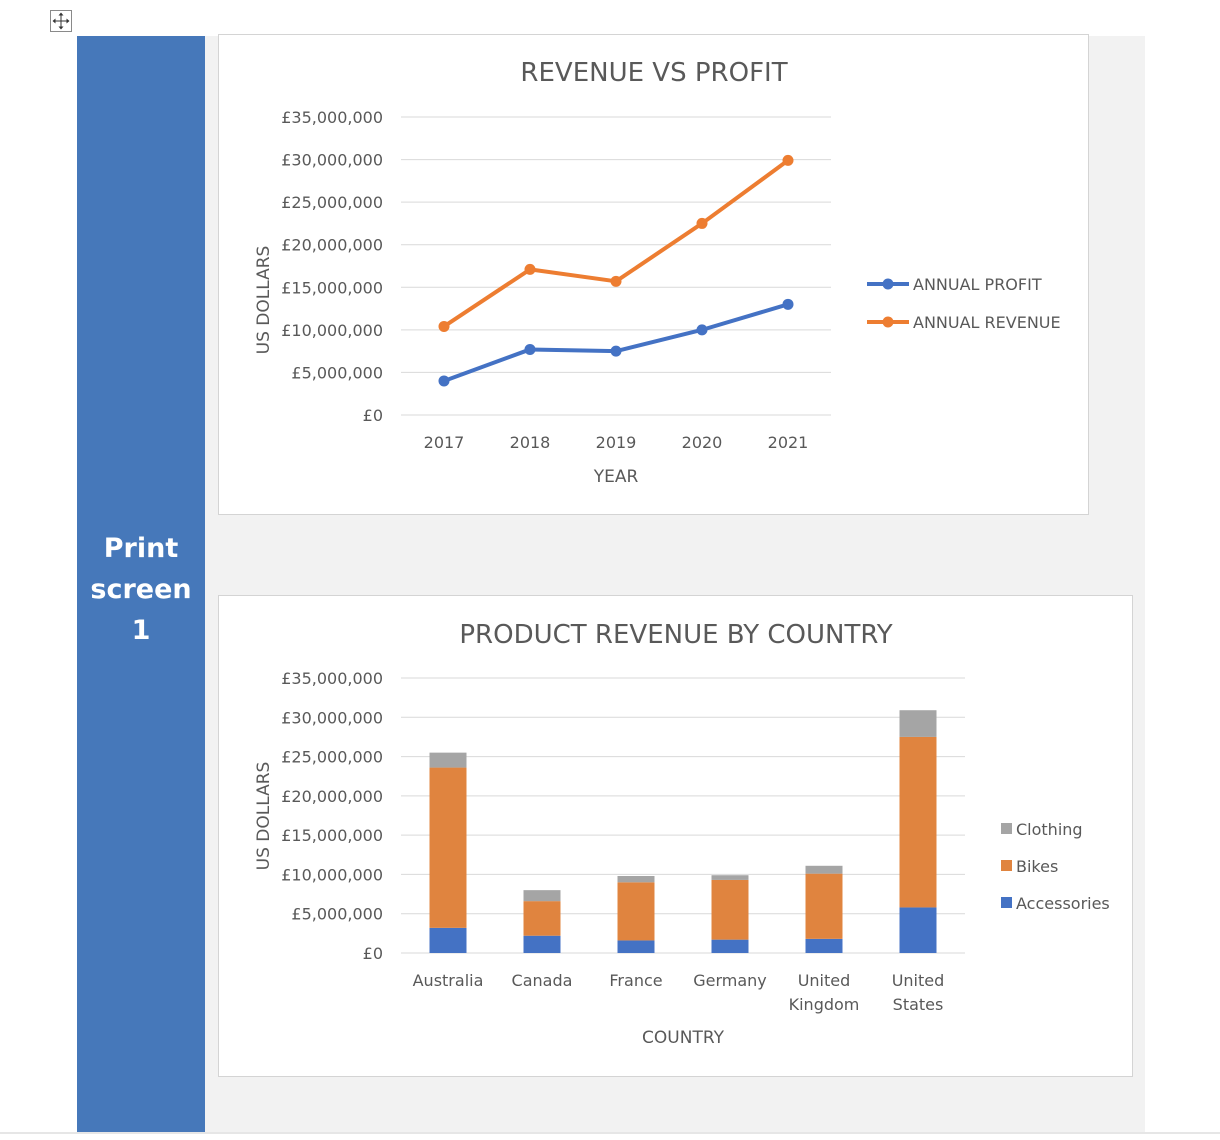 Image resolution: width=1220 pixels, height=1140 pixels. I want to click on x-axis-label: COUNTRY, so click(683, 1038).